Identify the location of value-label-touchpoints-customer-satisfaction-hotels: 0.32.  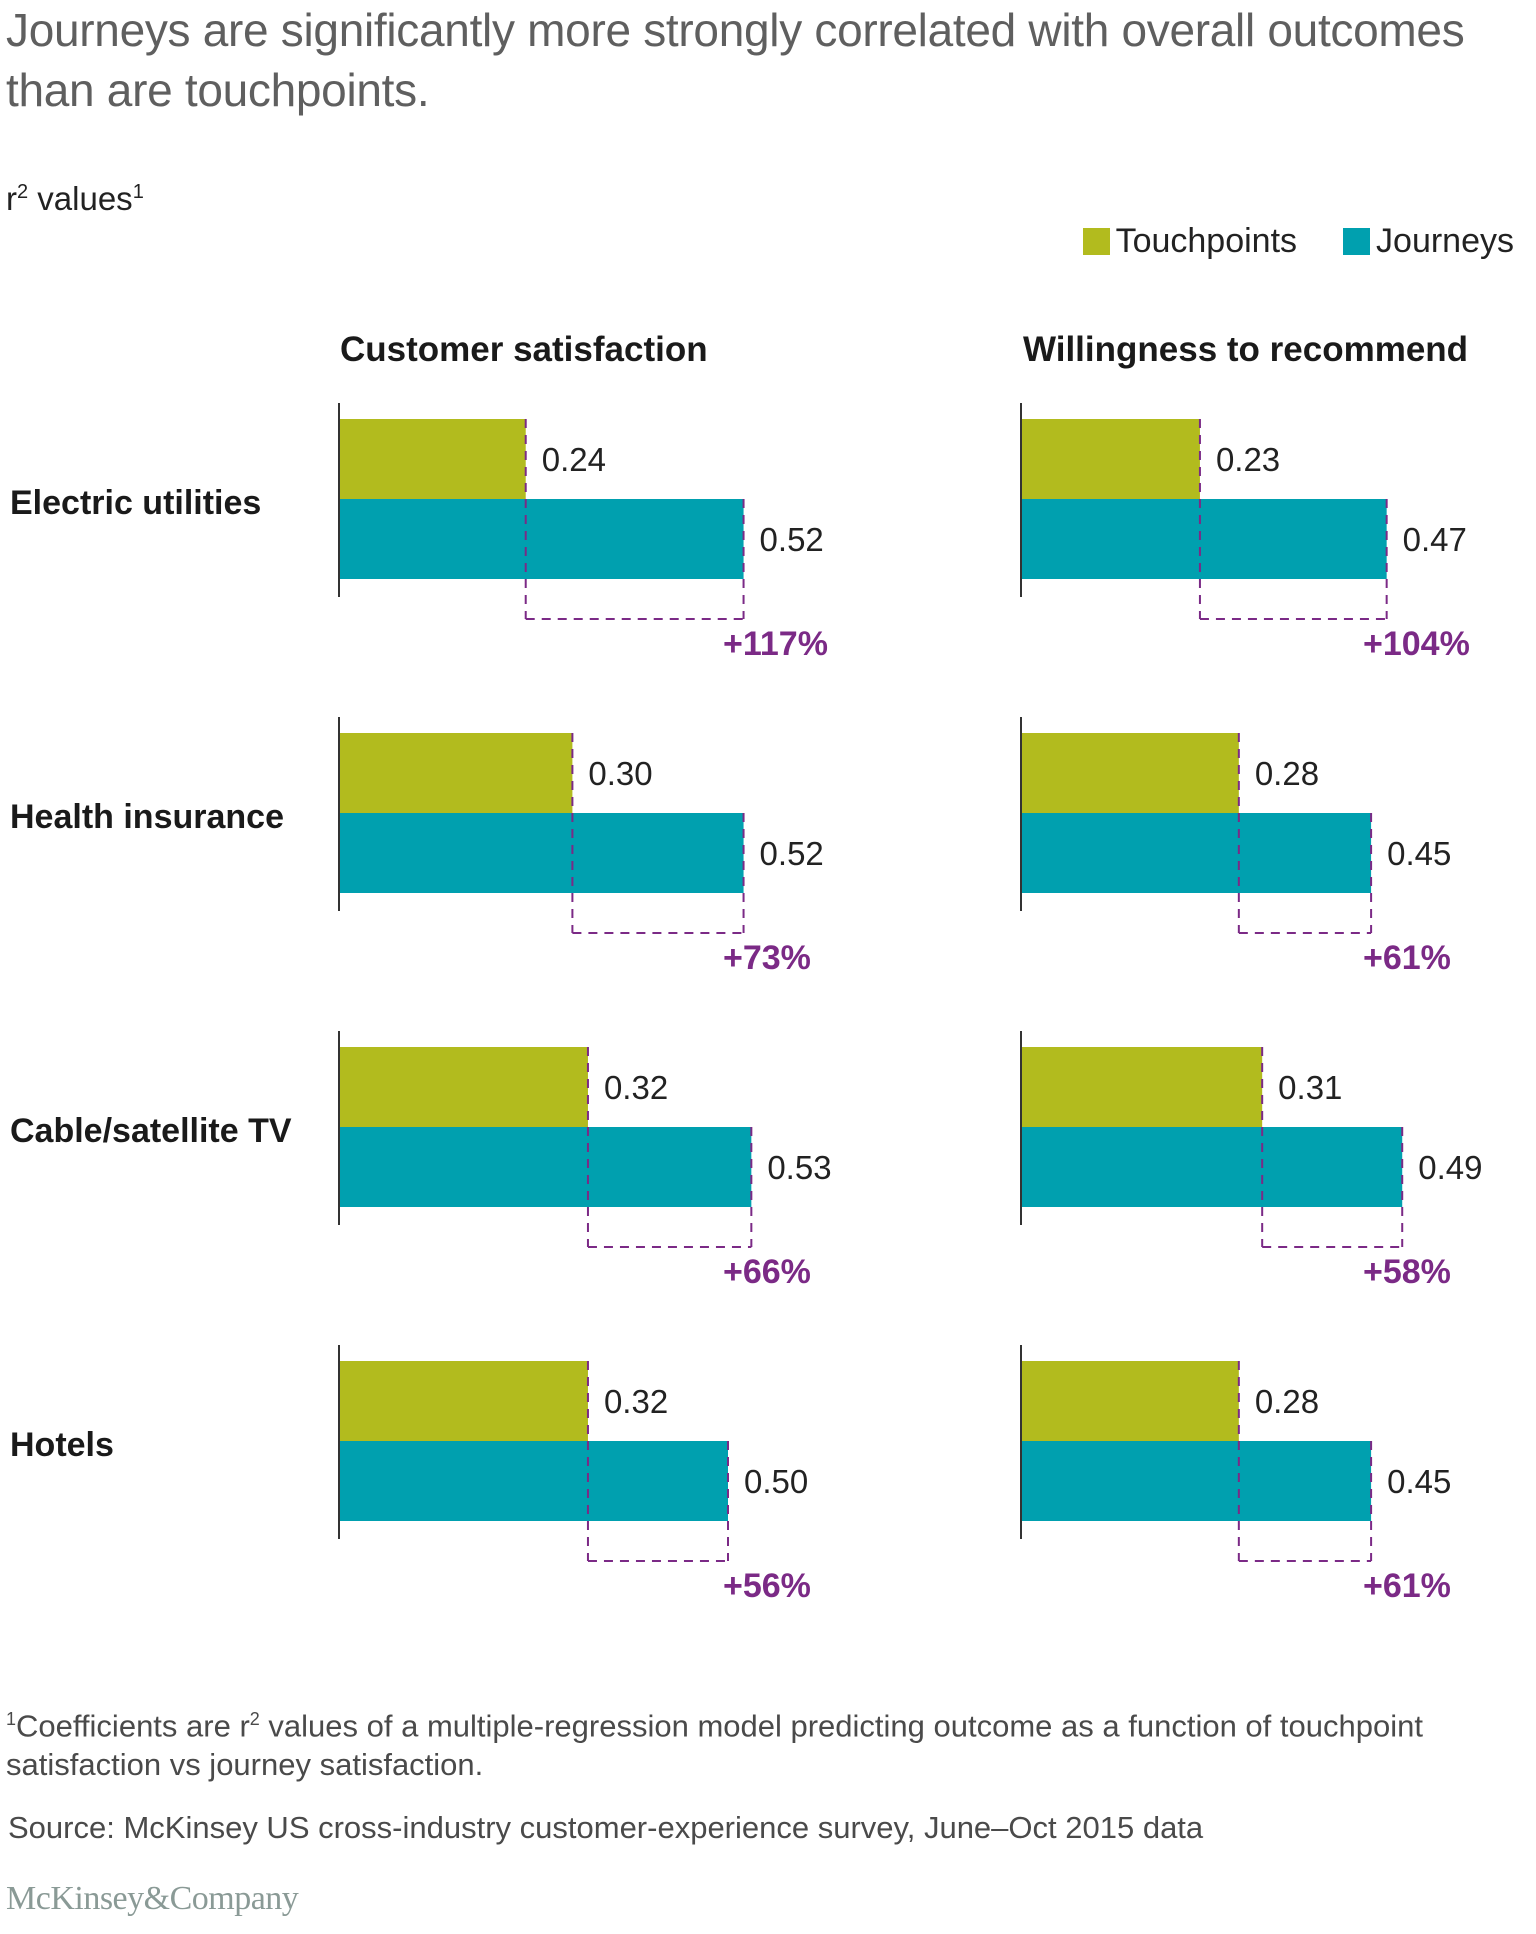
(636, 1401).